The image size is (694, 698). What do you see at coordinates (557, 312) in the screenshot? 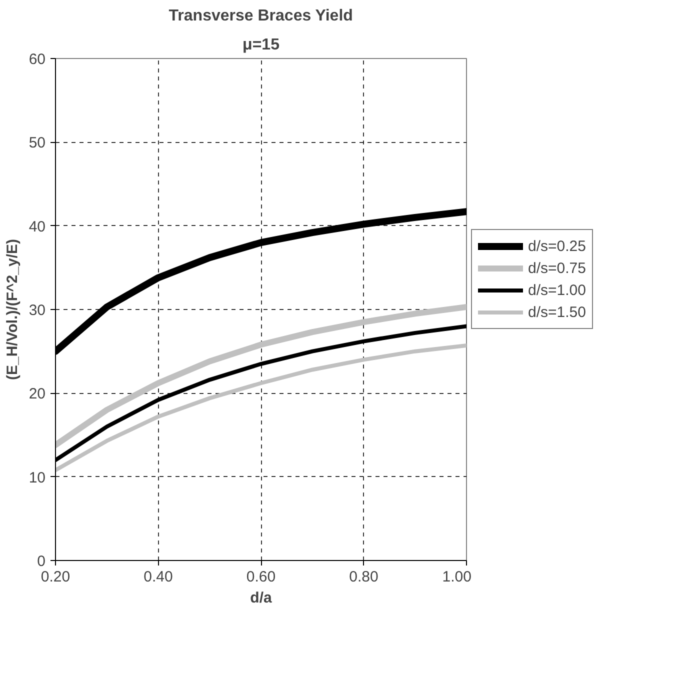
I see `legend-label: d/s=1.50` at bounding box center [557, 312].